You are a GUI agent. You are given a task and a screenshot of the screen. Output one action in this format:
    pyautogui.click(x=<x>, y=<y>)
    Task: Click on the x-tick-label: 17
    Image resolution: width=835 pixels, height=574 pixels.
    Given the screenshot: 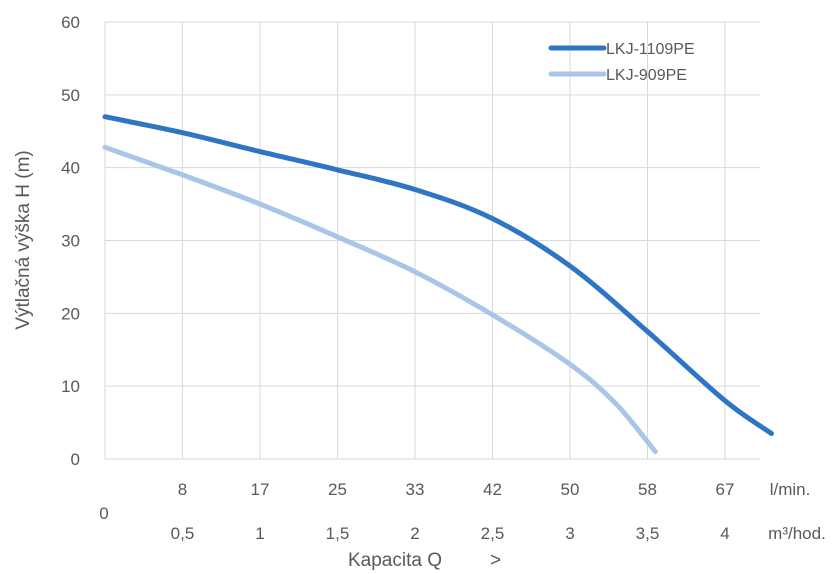 What is the action you would take?
    pyautogui.click(x=260, y=489)
    